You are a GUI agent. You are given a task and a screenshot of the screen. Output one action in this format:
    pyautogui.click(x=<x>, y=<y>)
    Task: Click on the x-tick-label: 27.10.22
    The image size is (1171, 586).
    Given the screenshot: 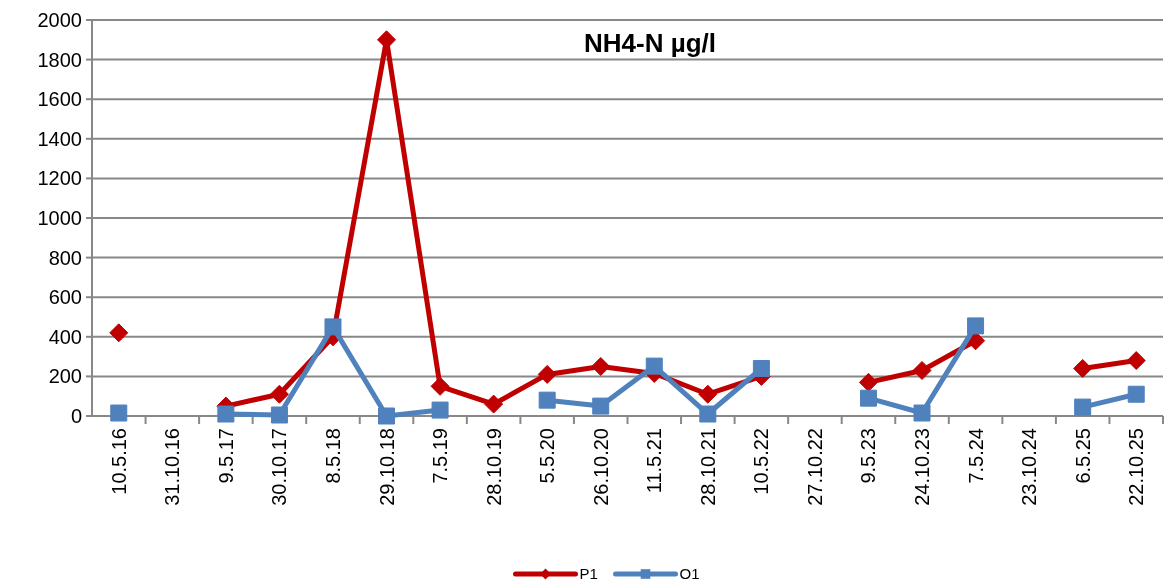 What is the action you would take?
    pyautogui.click(x=814, y=467)
    